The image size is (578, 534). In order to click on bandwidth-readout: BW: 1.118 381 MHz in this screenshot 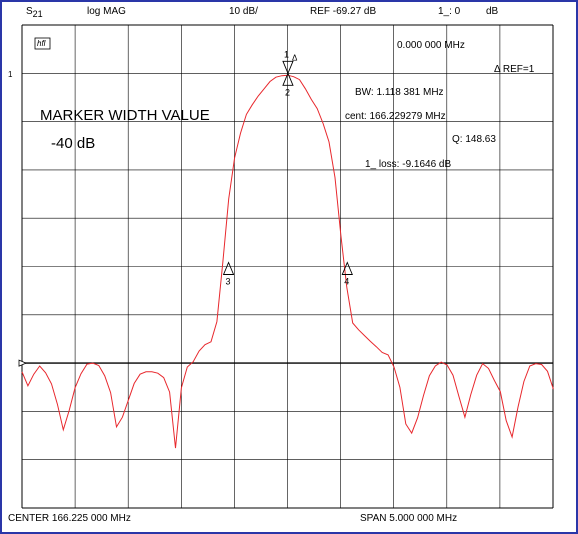, I will do `click(399, 92)`.